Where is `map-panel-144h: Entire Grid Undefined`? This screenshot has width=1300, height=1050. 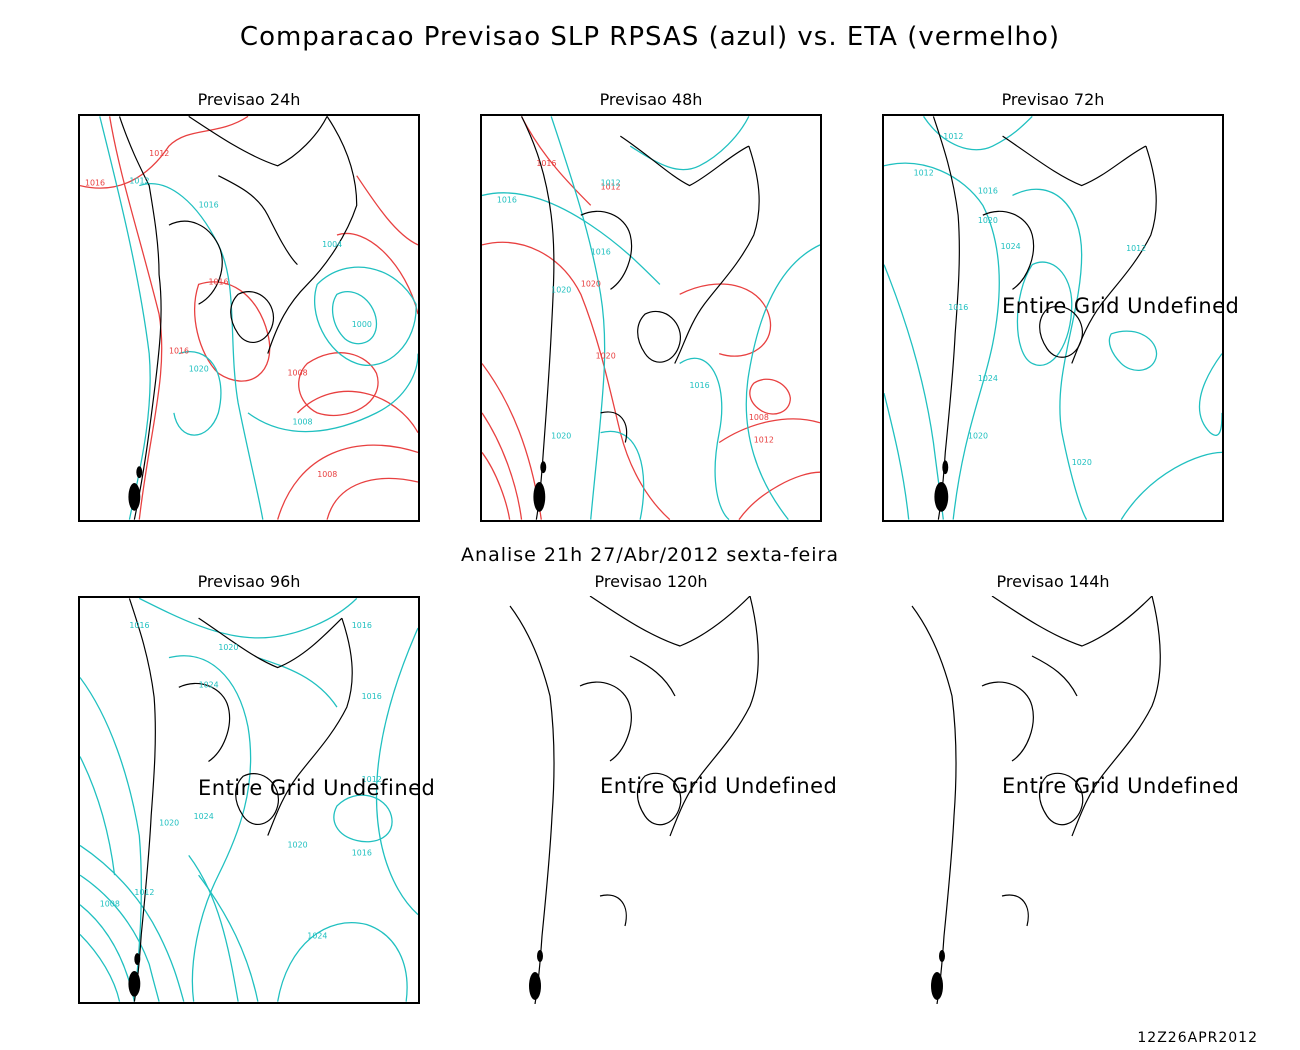 map-panel-144h: Entire Grid Undefined is located at coordinates (1060, 800).